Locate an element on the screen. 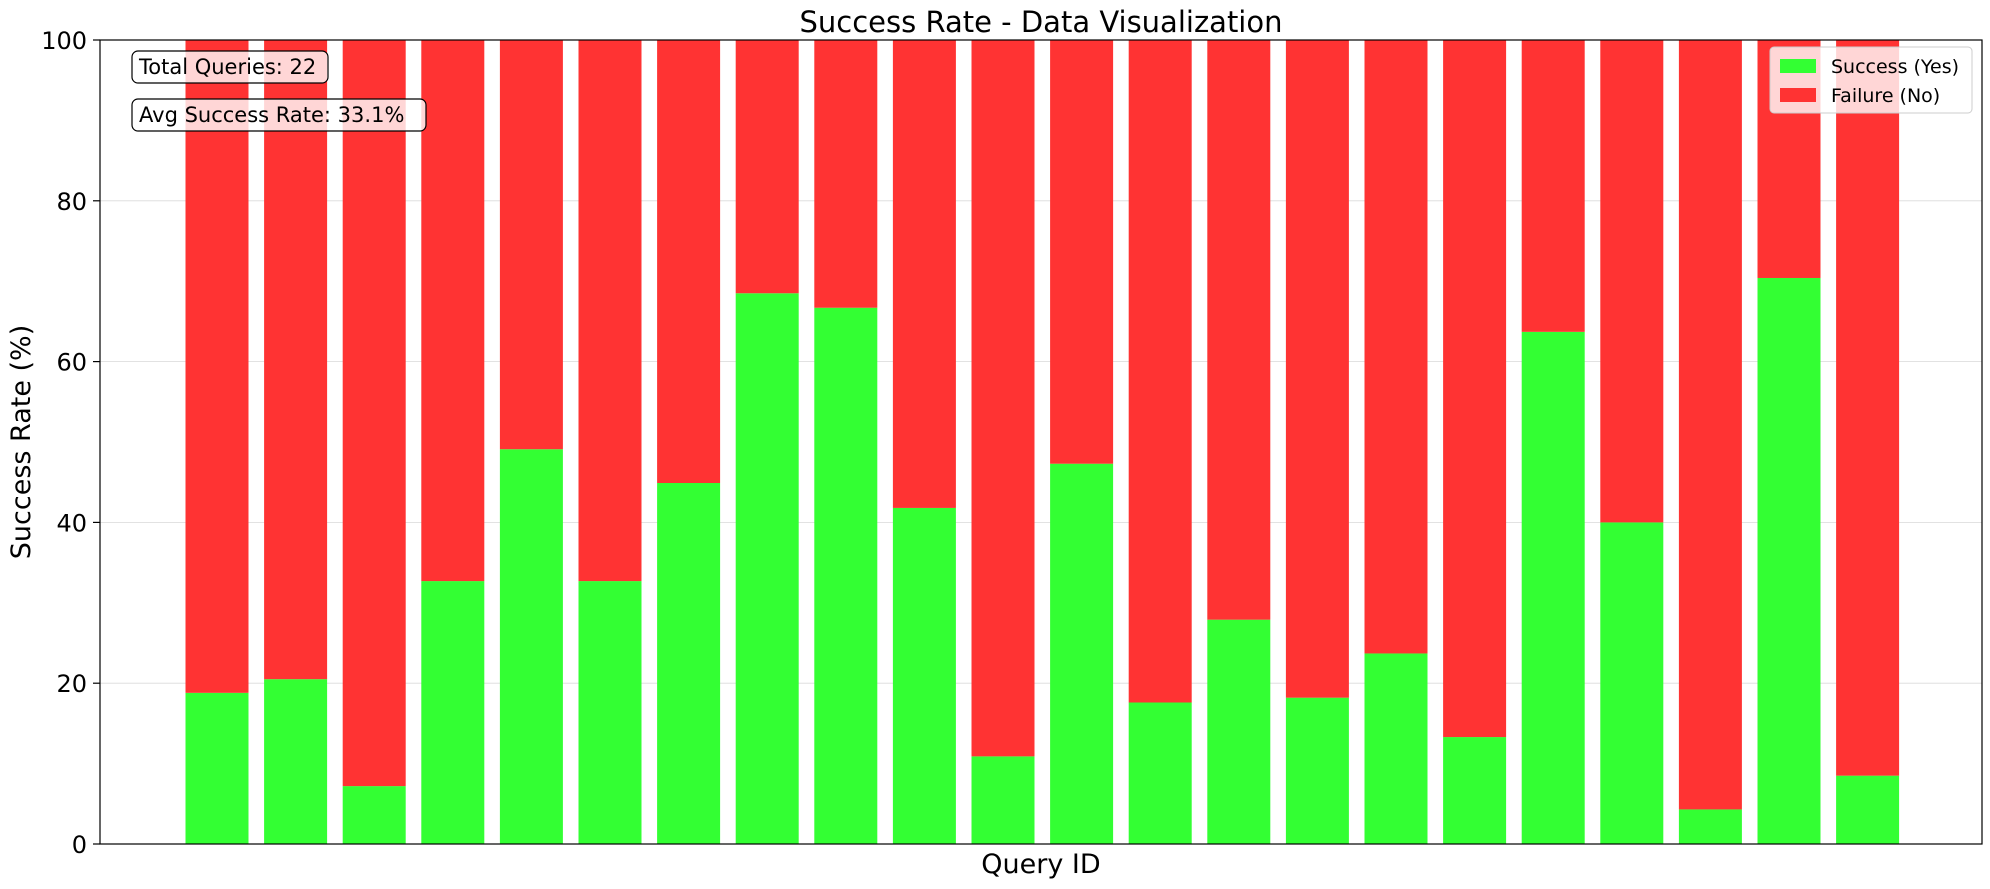 Image resolution: width=1990 pixels, height=889 pixels. annotation-total-queries-text: Total Queries: 22 is located at coordinates (227, 67).